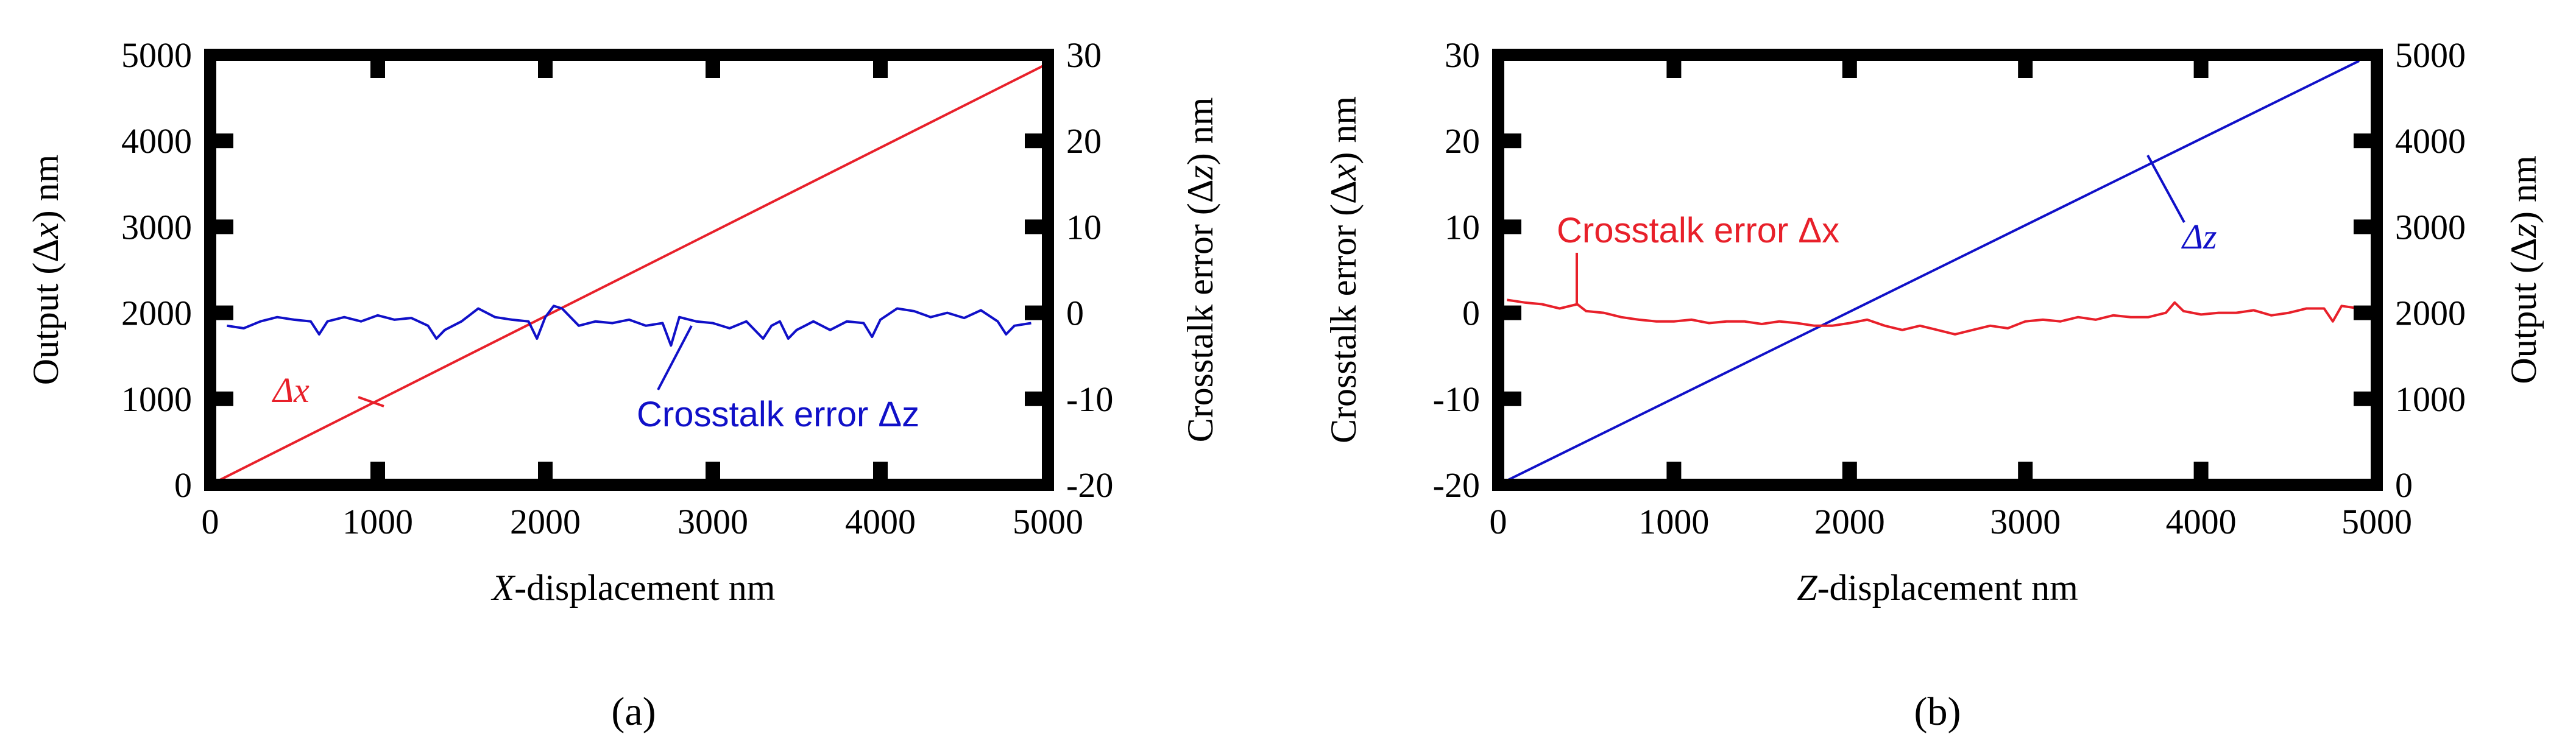 This screenshot has height=754, width=2576. What do you see at coordinates (1084, 141) in the screenshot?
I see `panel-a-right-tick-label: 20` at bounding box center [1084, 141].